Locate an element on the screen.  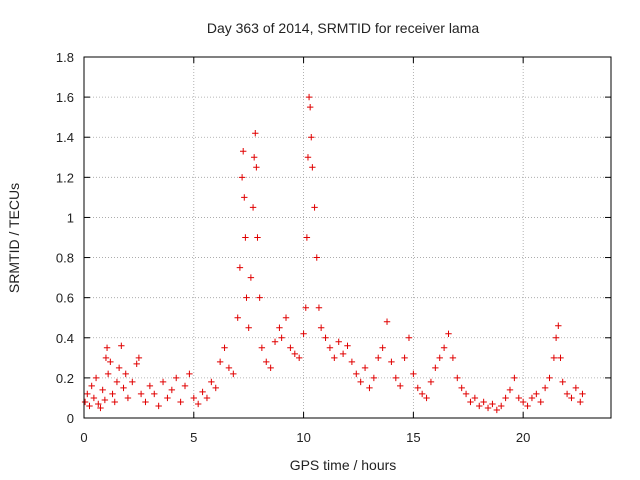
y-tick-label: 0 is located at coordinates (70, 418).